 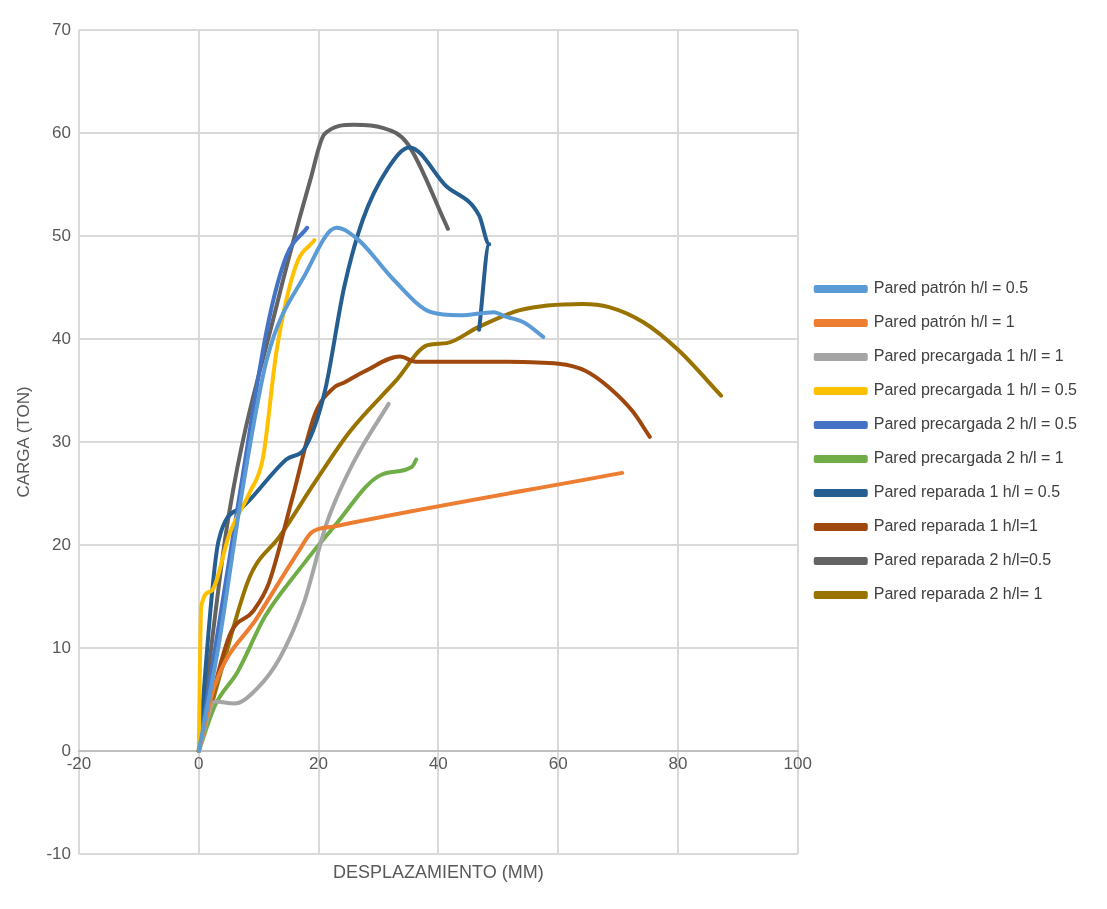 What do you see at coordinates (61, 338) in the screenshot?
I see `y-tick-label: 40` at bounding box center [61, 338].